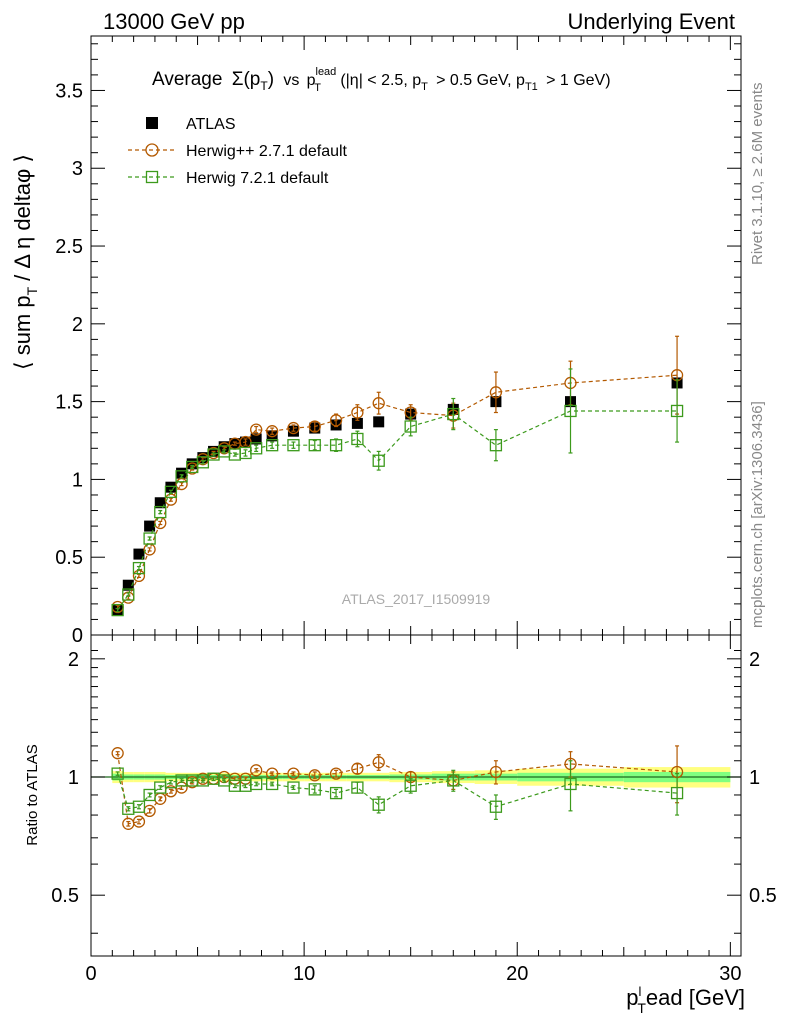 This screenshot has height=1024, width=786. What do you see at coordinates (90, 974) in the screenshot?
I see `xtick-label-0: 0` at bounding box center [90, 974].